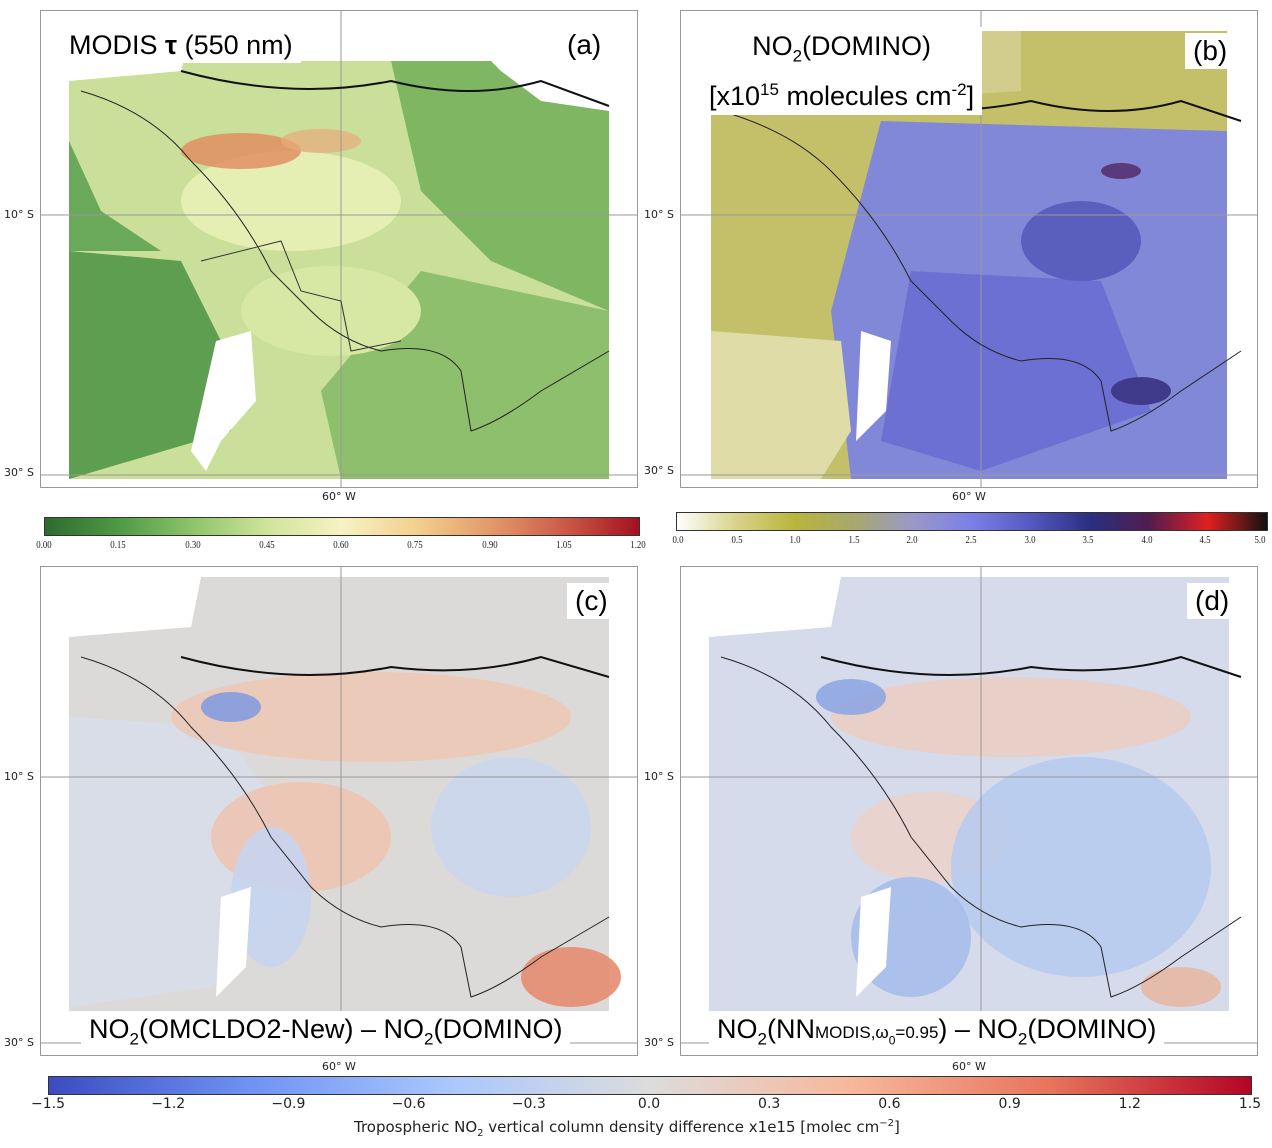 The width and height of the screenshot is (1272, 1148). I want to click on colorbar-diff, so click(650, 1085).